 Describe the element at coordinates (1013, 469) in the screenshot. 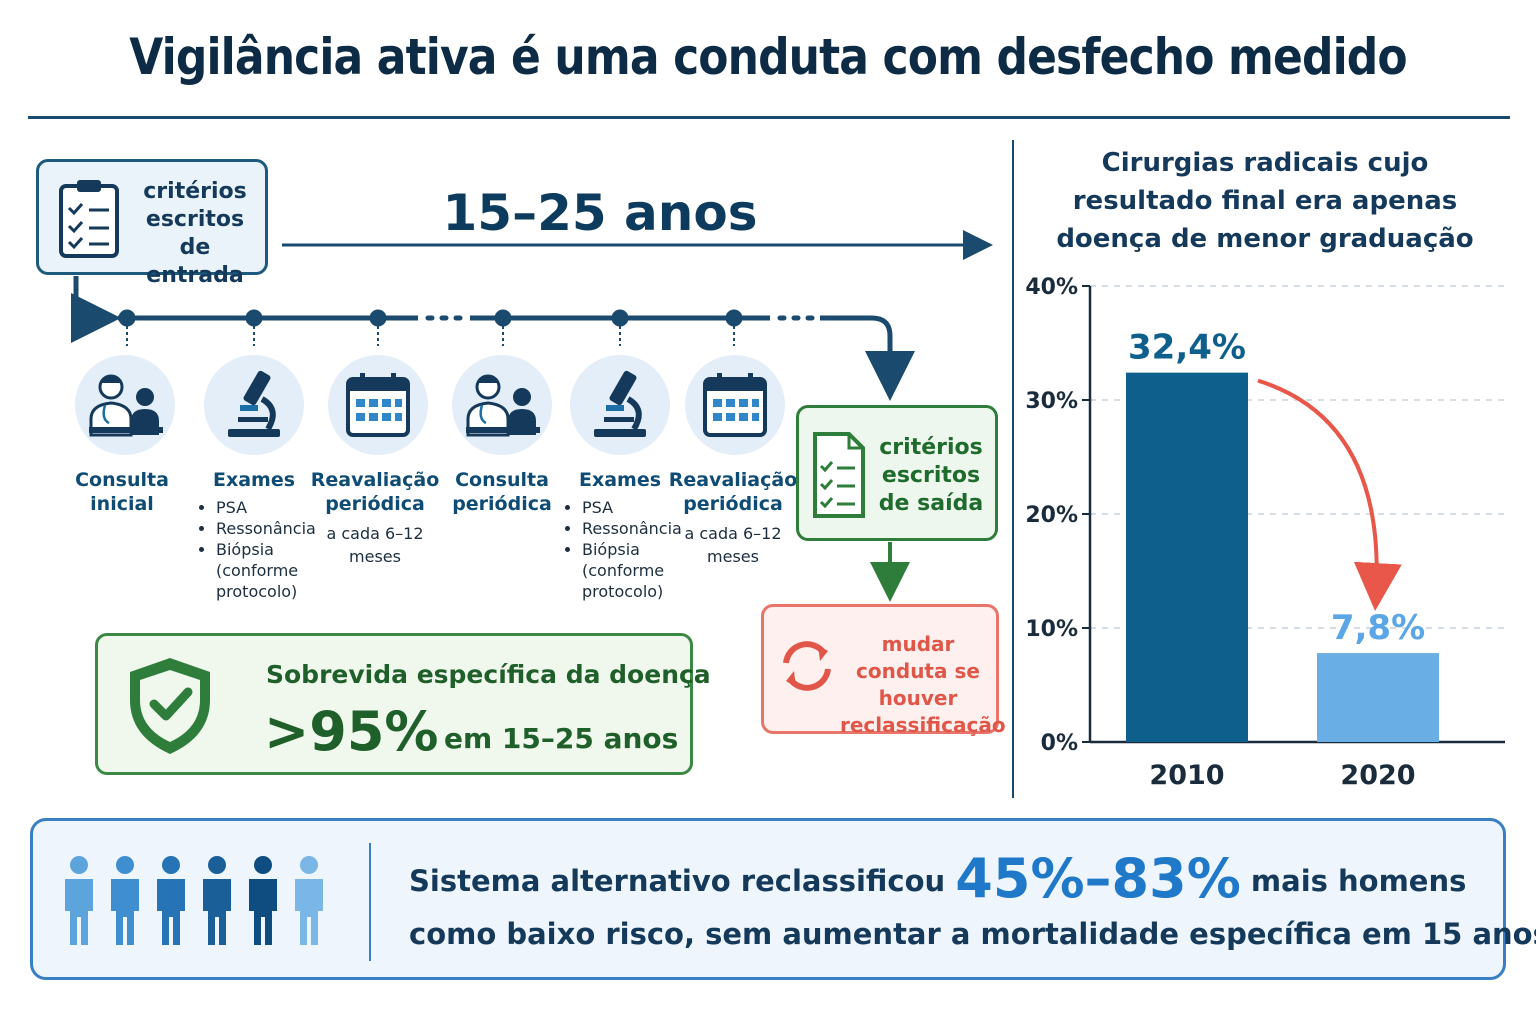

I see `section-divider` at that location.